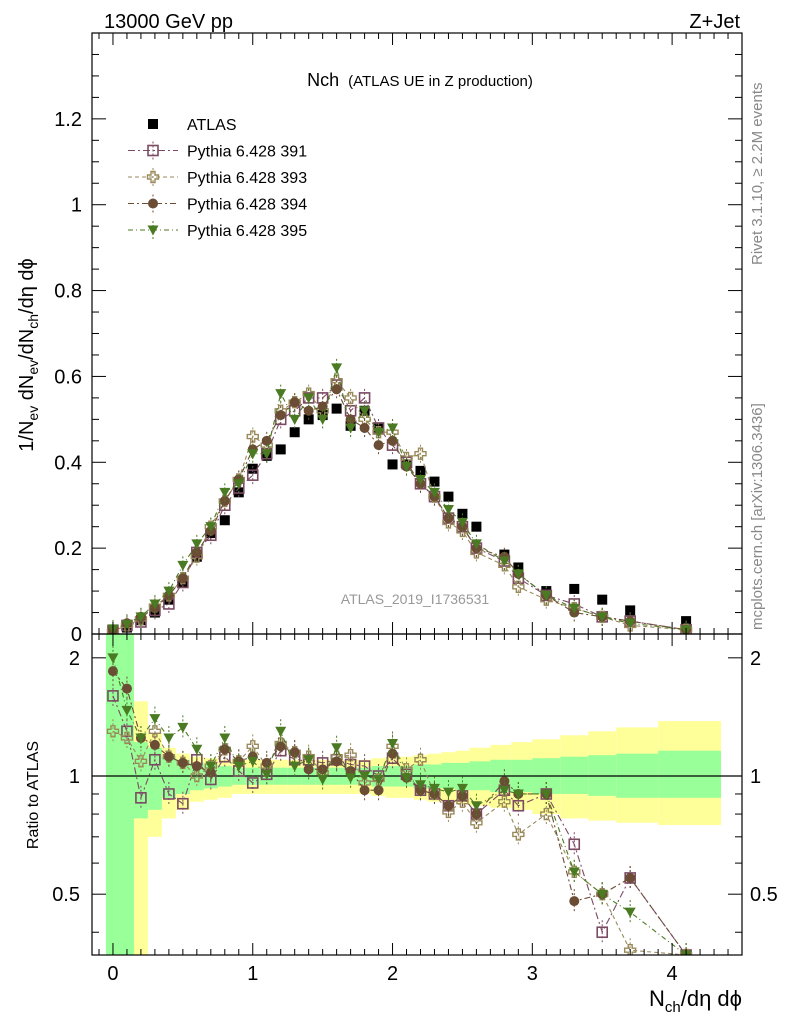 This screenshot has width=786, height=1024. I want to click on main-title: Nch (ATLAS UE in Z production), so click(420, 80).